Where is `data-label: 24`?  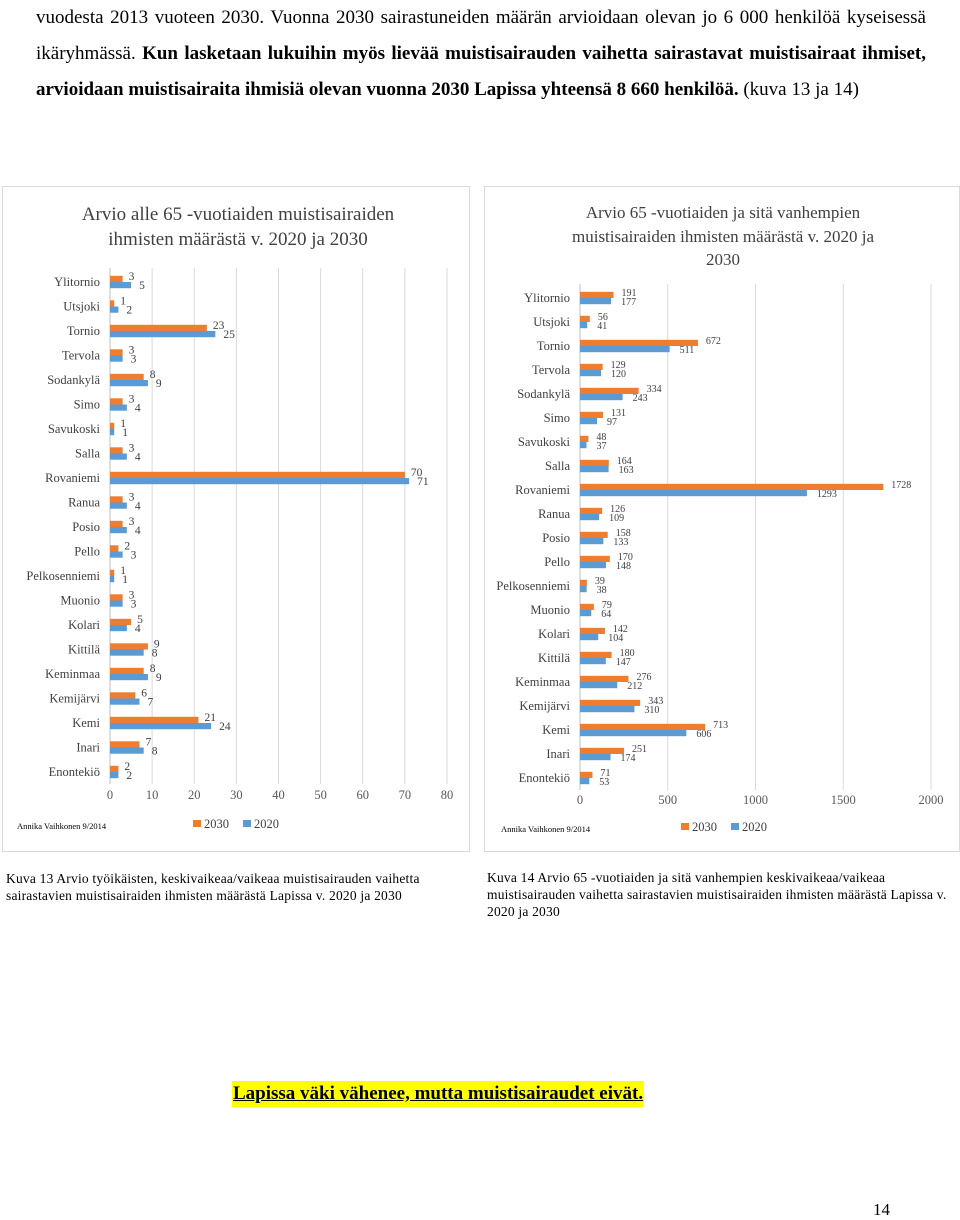
data-label: 24 is located at coordinates (225, 727).